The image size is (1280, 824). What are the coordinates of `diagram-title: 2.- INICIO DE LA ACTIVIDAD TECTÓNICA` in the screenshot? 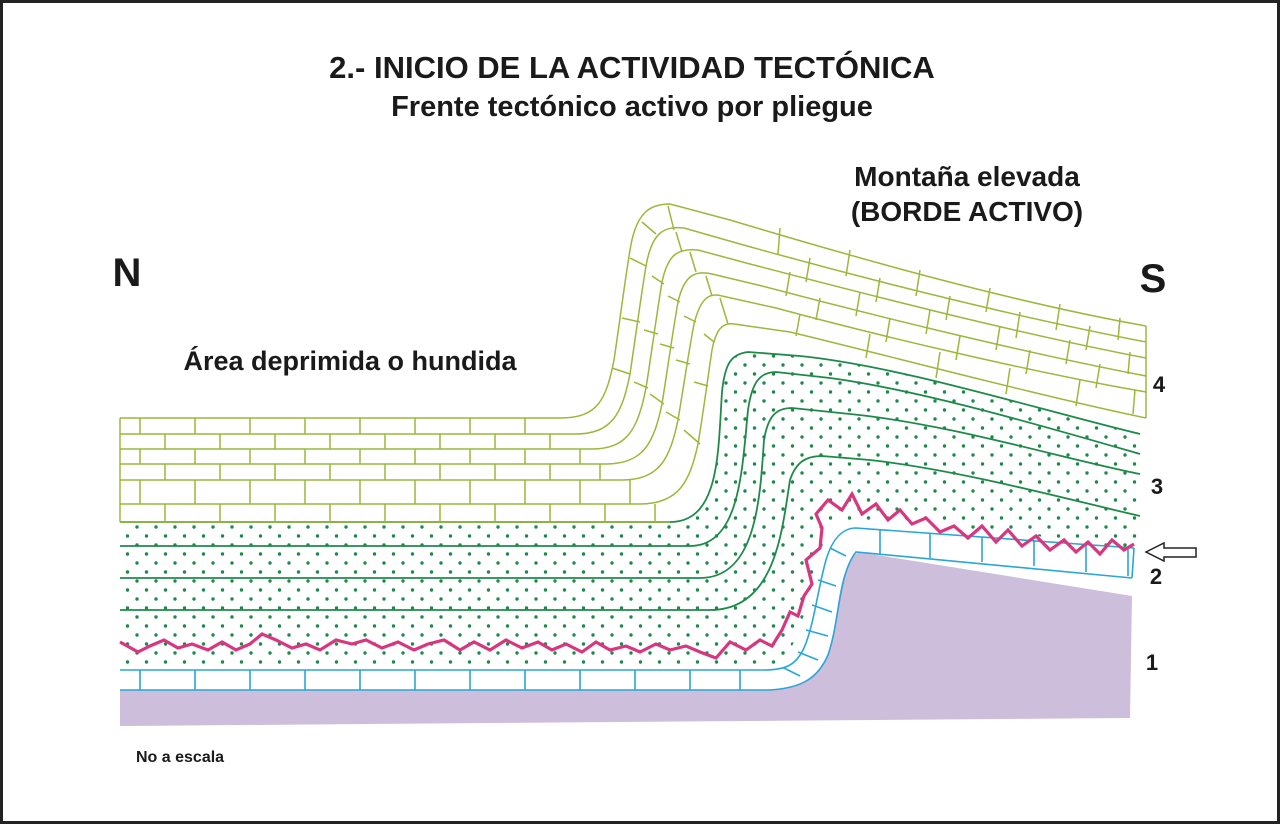 It's located at (632, 67).